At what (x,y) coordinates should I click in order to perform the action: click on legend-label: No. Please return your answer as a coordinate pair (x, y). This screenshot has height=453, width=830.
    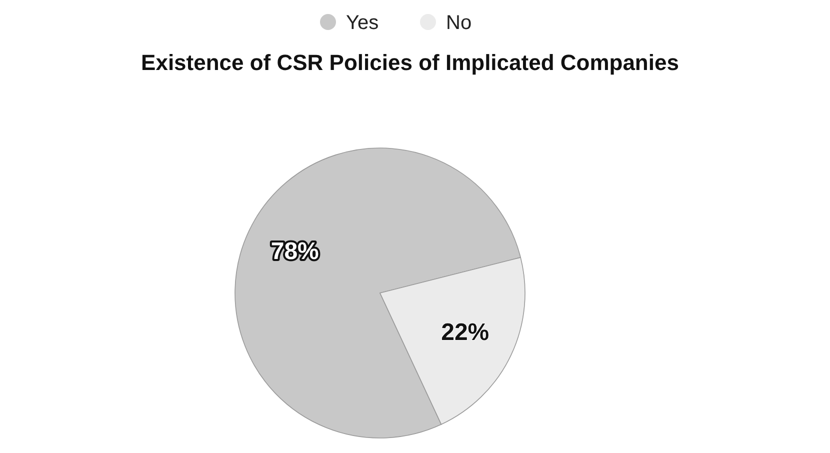
    Looking at the image, I should click on (459, 23).